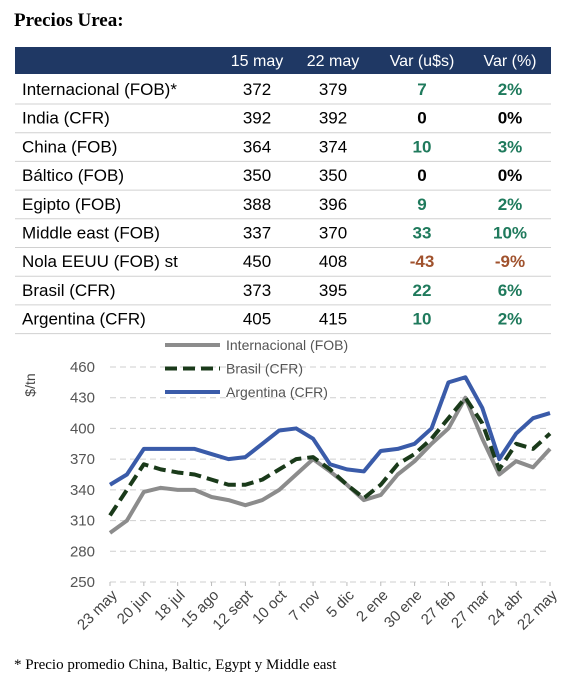  What do you see at coordinates (333, 290) in the screenshot?
I see `cell: 395` at bounding box center [333, 290].